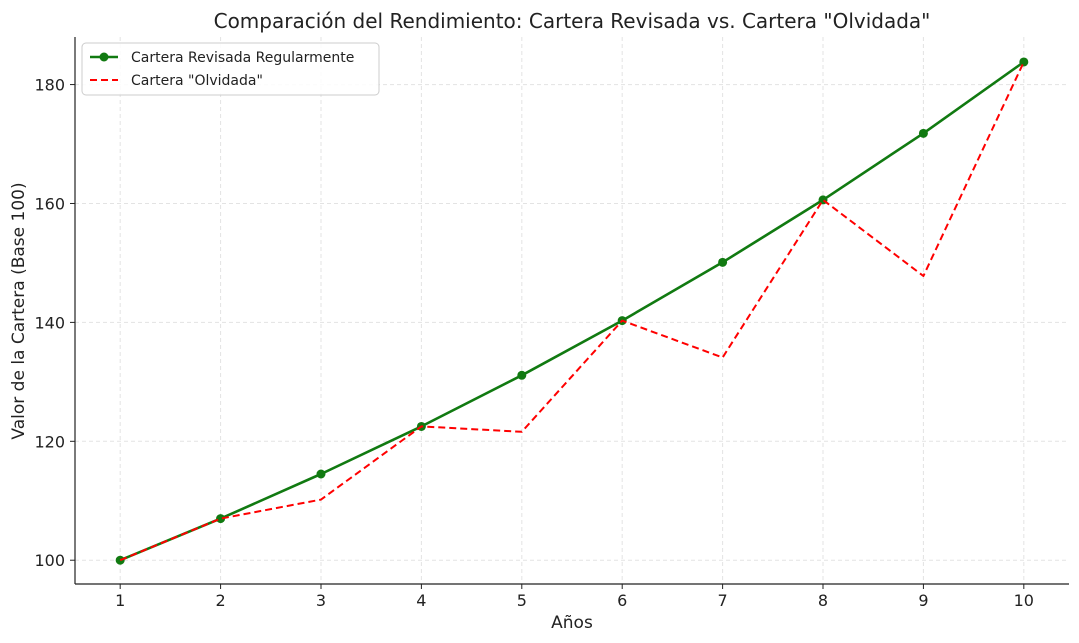  Describe the element at coordinates (49, 322) in the screenshot. I see `y-tick-label: 140` at that location.